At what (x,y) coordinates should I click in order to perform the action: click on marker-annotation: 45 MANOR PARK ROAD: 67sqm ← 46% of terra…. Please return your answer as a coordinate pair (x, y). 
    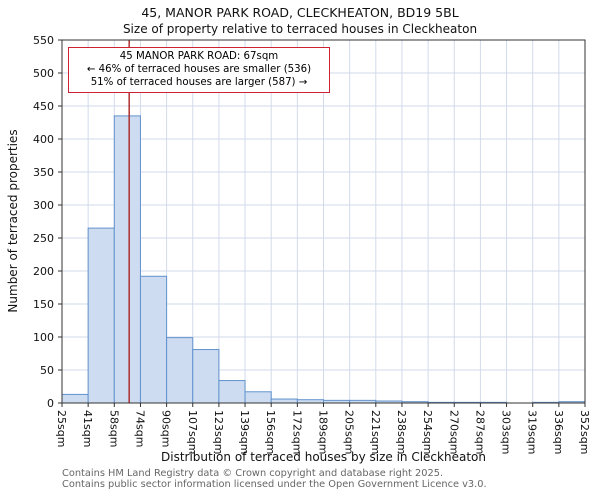
    Looking at the image, I should click on (199, 70).